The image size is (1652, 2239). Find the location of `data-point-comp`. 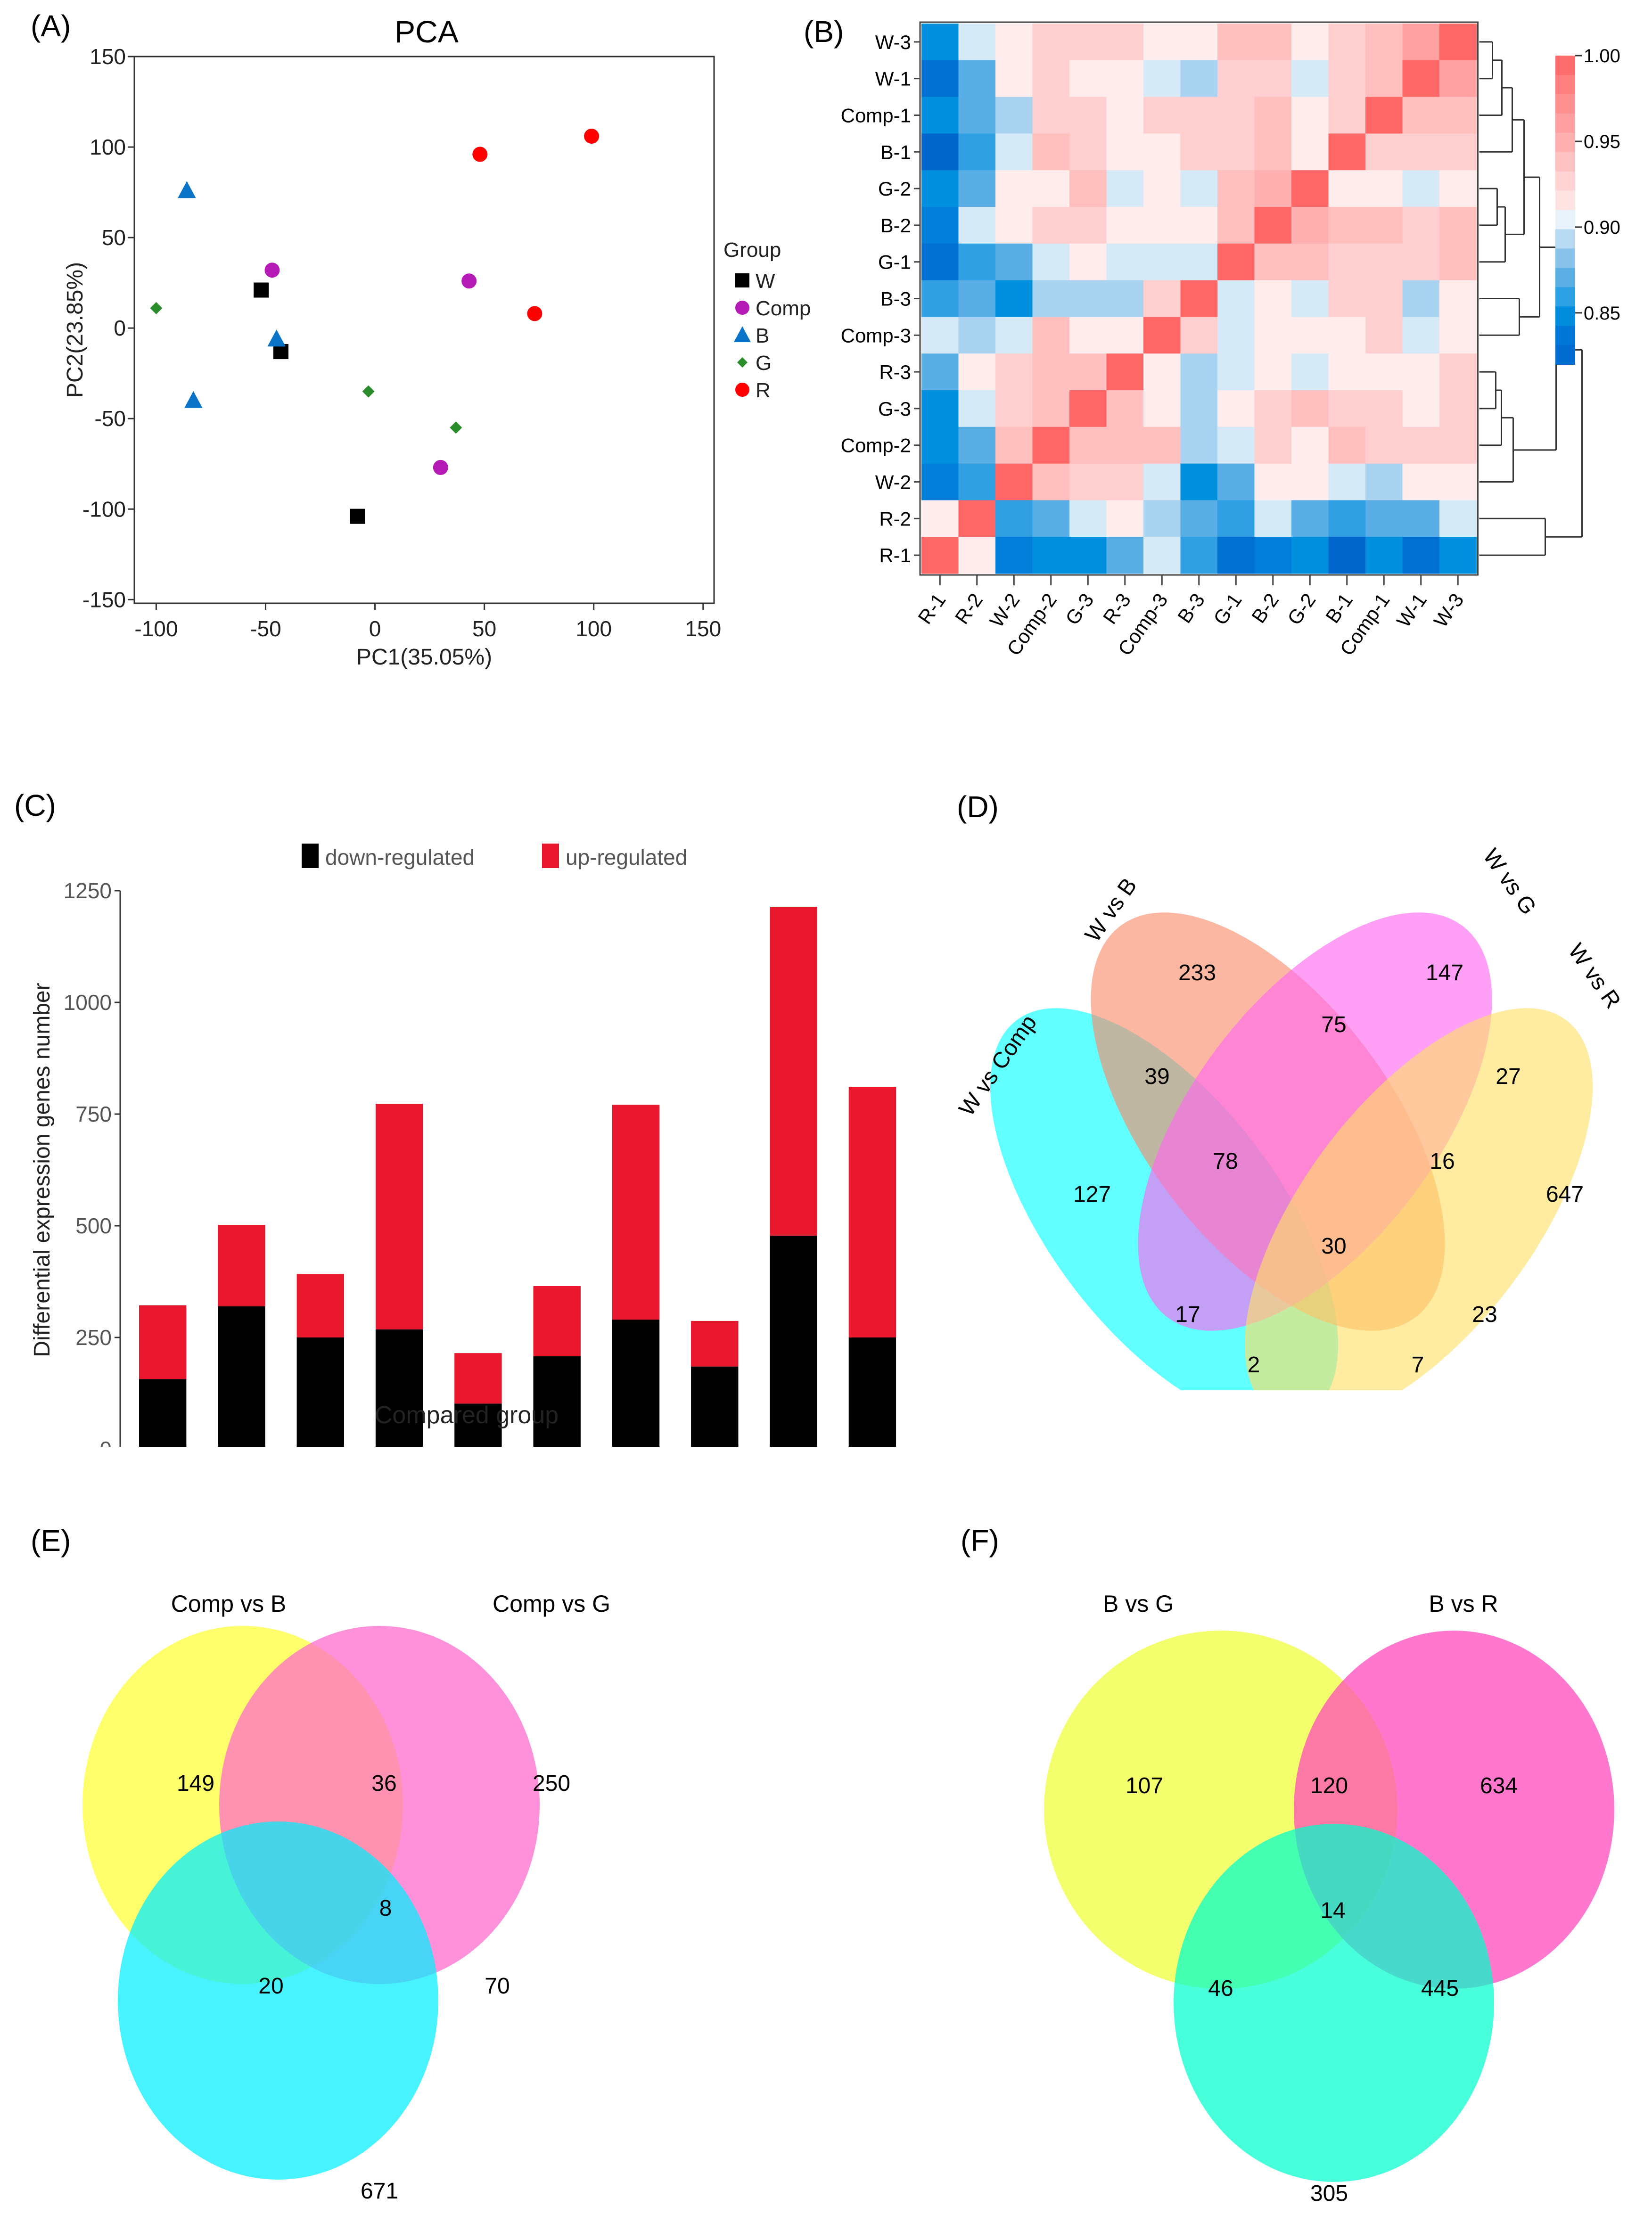

data-point-comp is located at coordinates (441, 467).